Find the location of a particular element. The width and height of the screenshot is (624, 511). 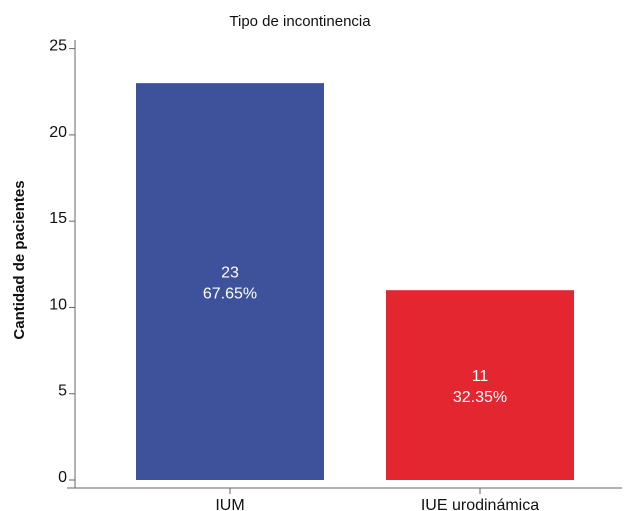

y-tick-label: 5 is located at coordinates (62, 391).